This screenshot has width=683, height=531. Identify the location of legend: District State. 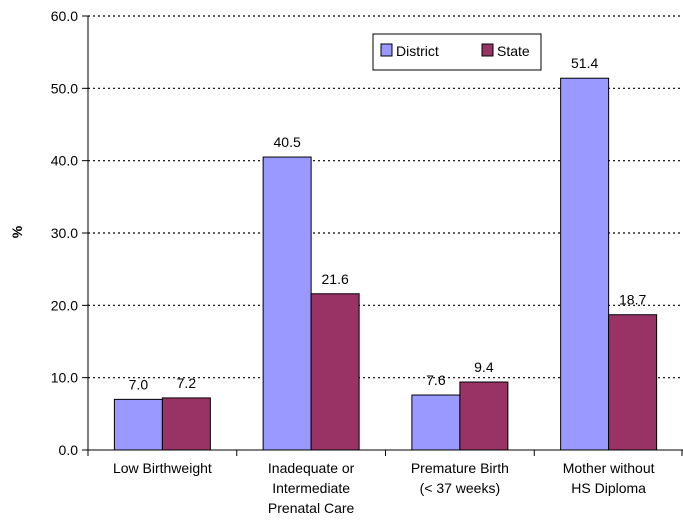
(457, 52).